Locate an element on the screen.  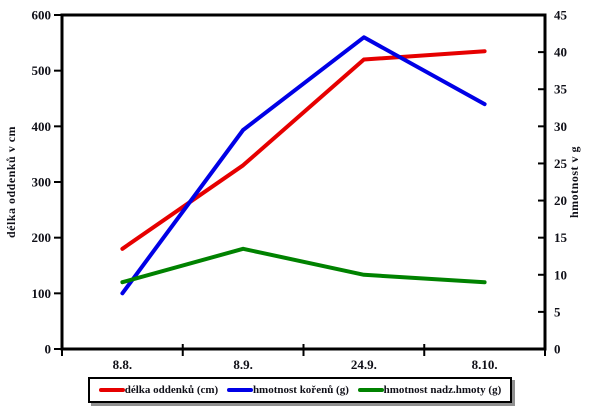
right-axis-tick-label: 45 is located at coordinates (561, 15).